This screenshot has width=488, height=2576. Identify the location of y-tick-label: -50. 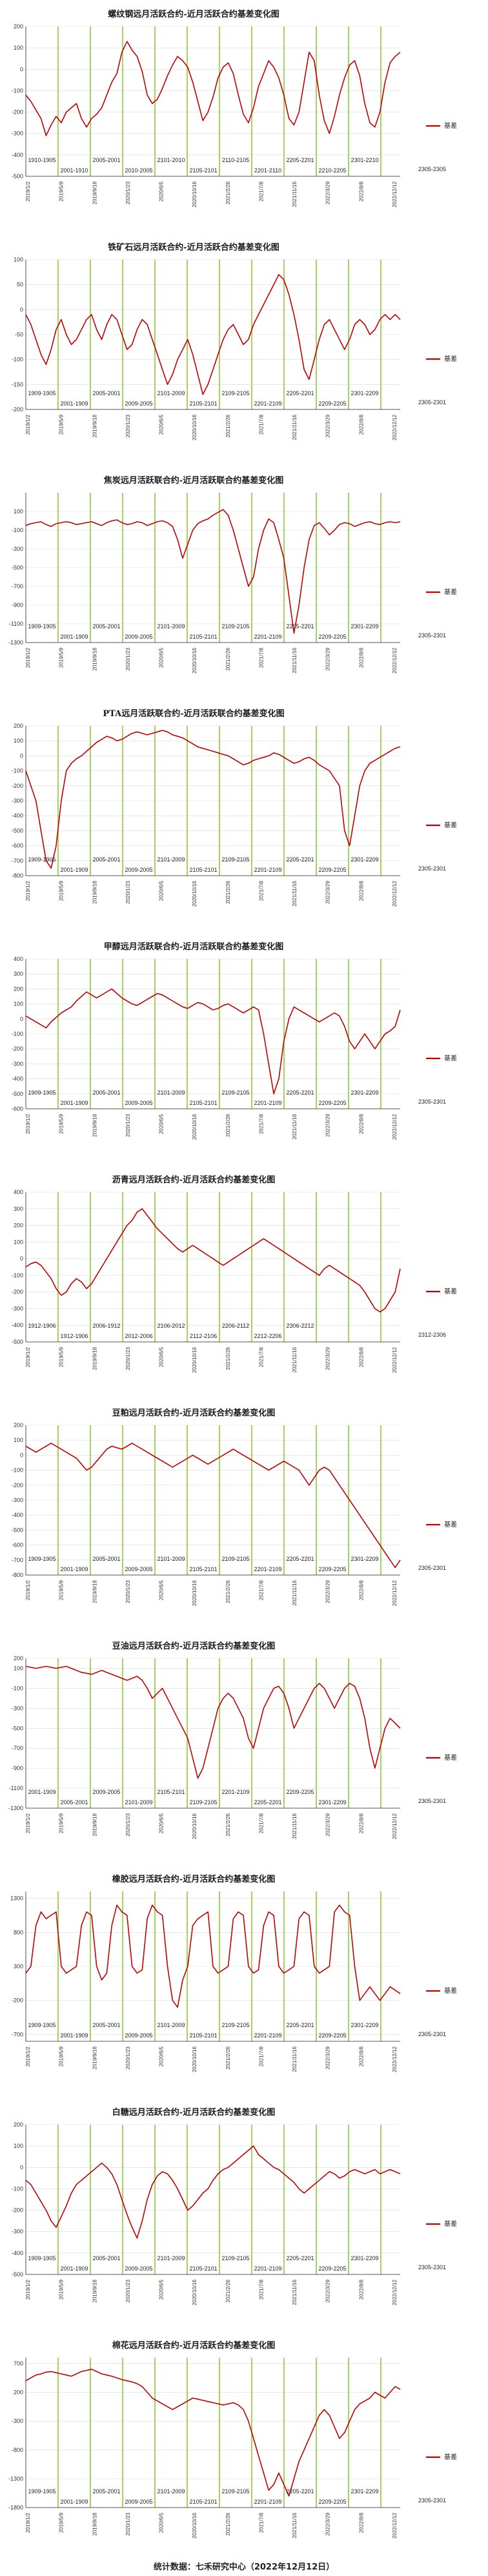
(19, 334).